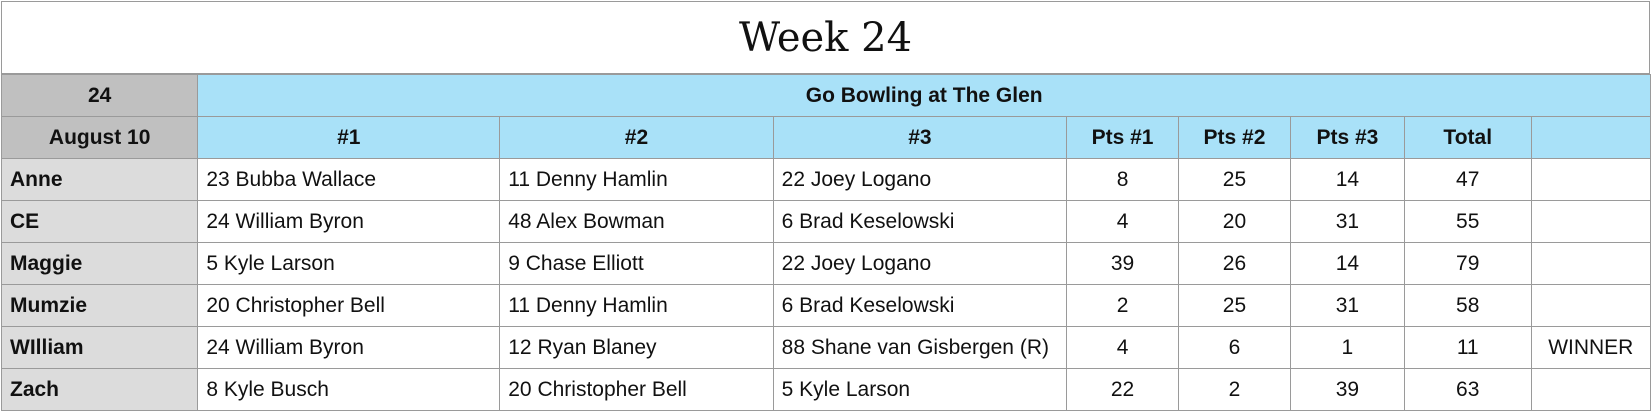 The height and width of the screenshot is (416, 1652). I want to click on total-cell: 11, so click(1467, 347).